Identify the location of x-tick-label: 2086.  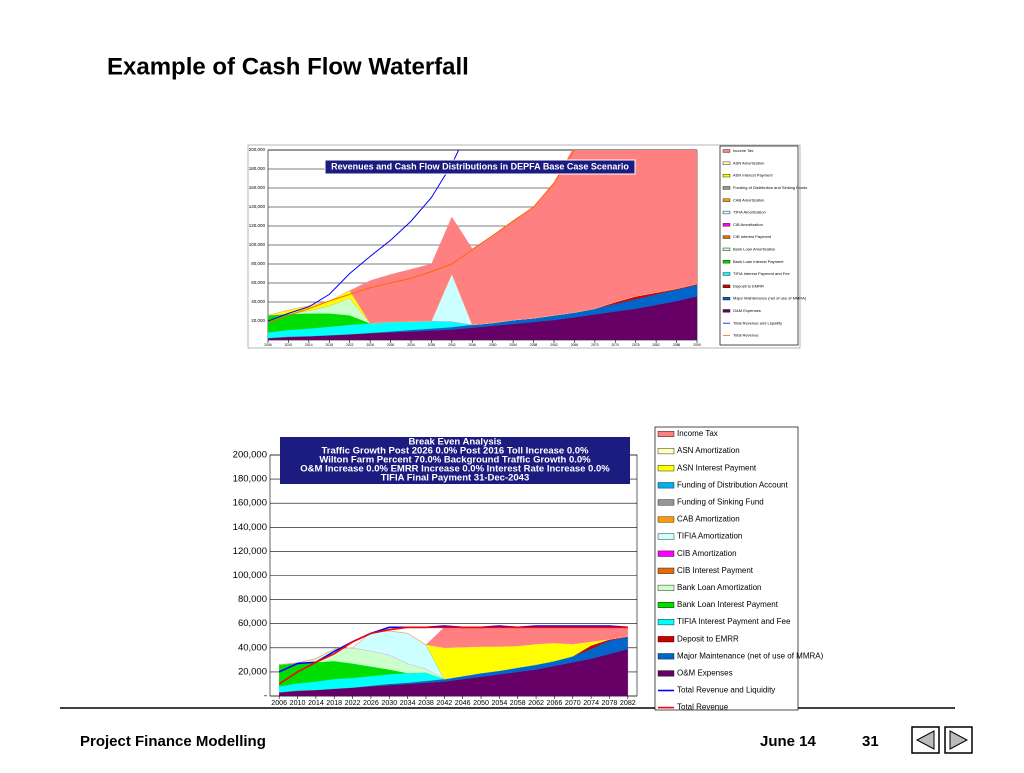
(677, 345).